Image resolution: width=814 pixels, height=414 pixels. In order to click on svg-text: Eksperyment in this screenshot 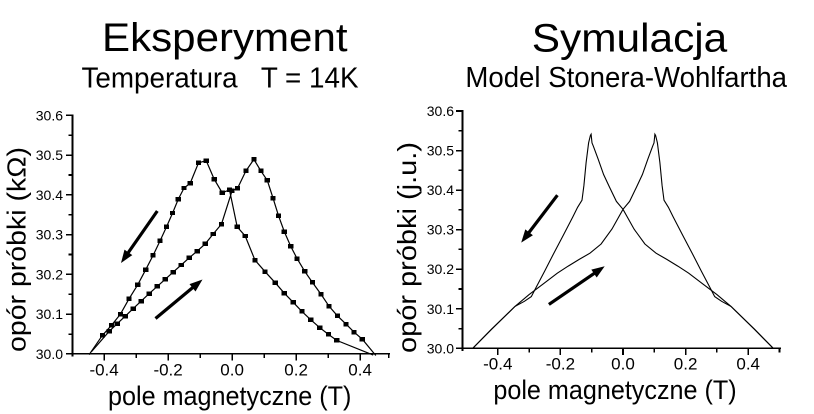, I will do `click(225, 38)`.